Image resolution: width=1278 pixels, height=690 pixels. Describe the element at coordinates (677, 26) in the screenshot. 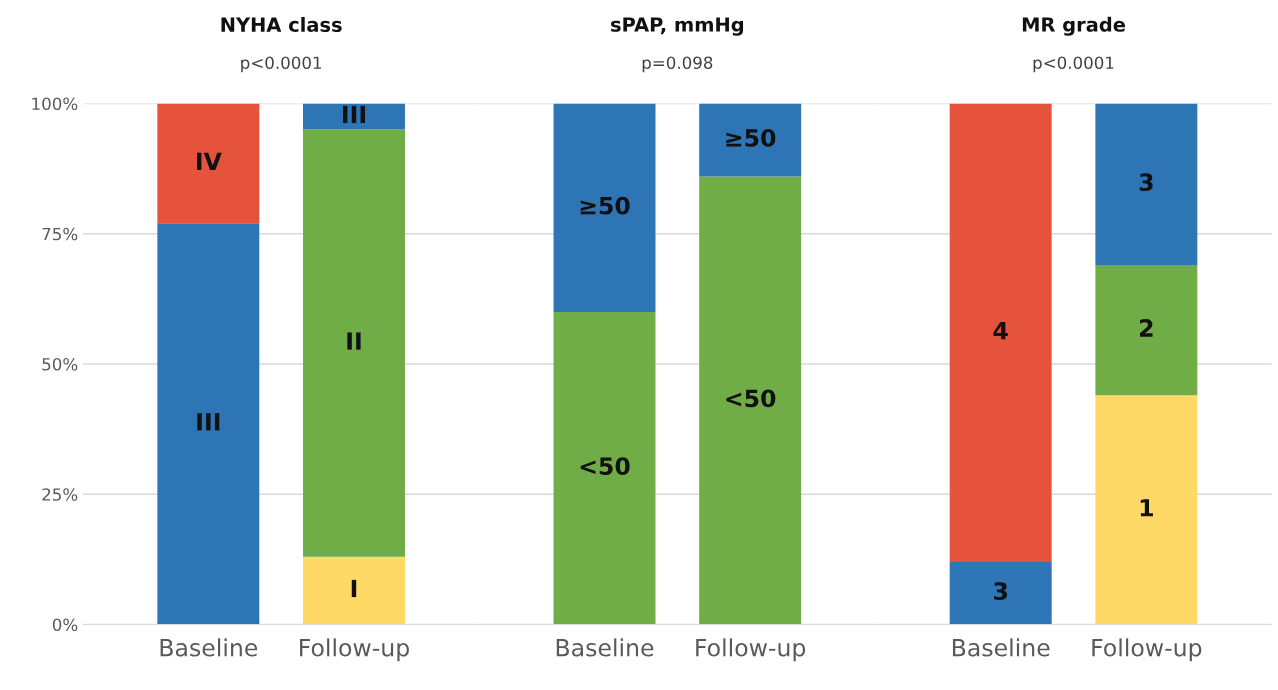

I see `chart-title: sPAP, mmHg` at that location.